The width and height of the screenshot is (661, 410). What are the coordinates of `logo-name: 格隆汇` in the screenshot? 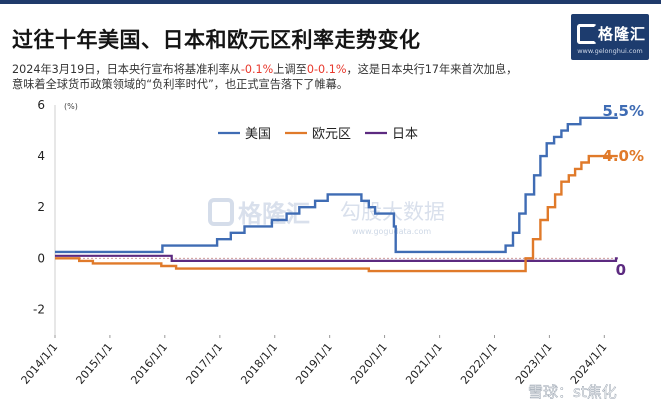 It's located at (622, 34).